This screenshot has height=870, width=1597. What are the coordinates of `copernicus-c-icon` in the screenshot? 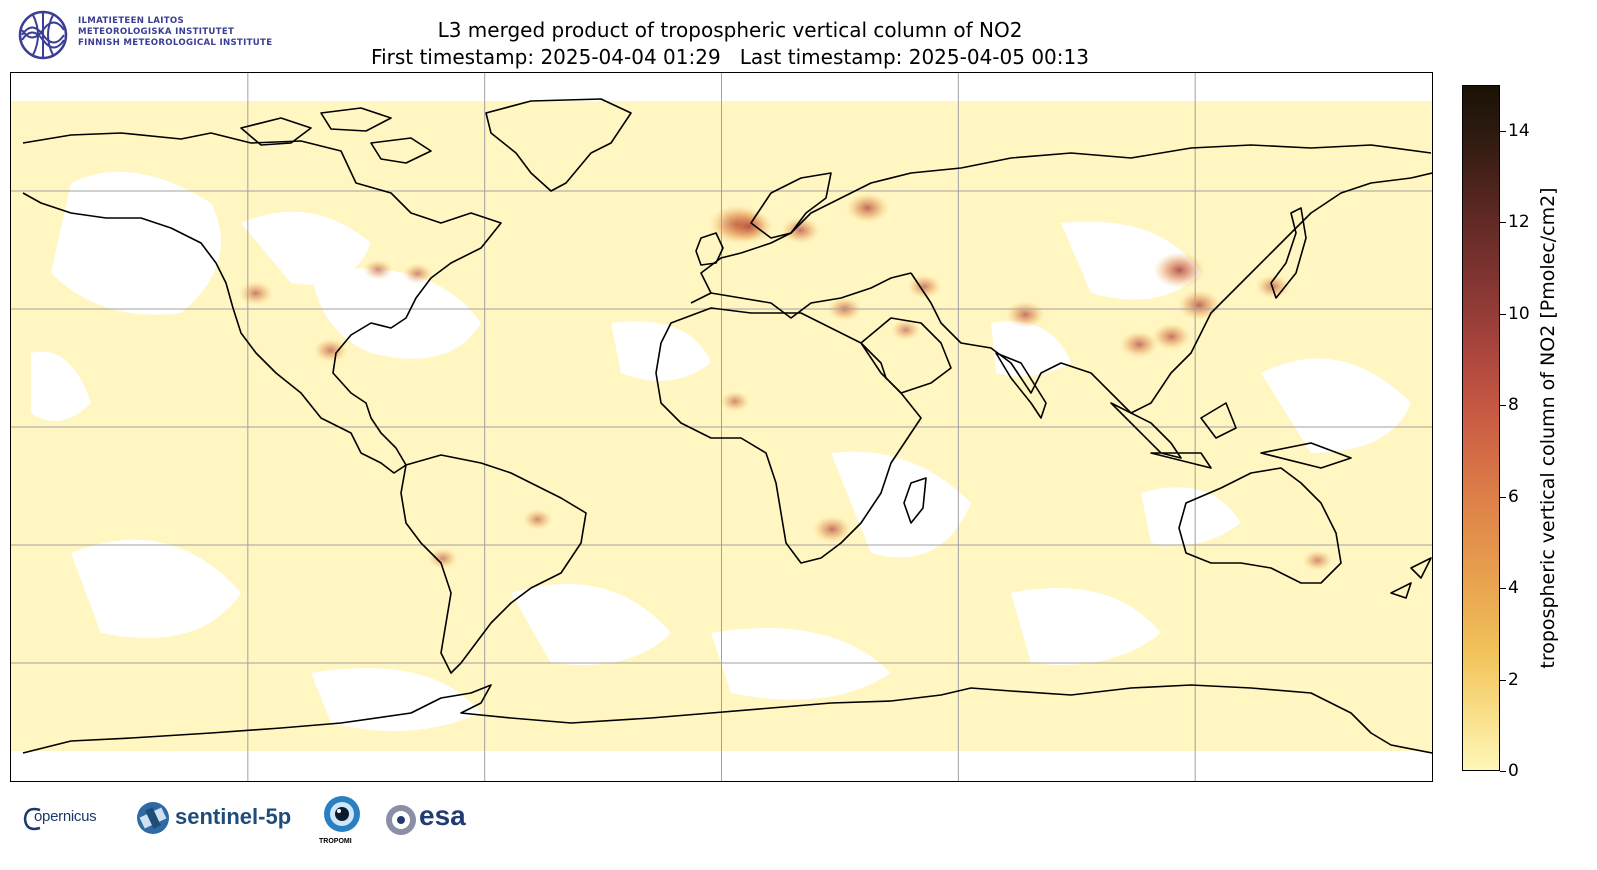 It's located at (32, 819).